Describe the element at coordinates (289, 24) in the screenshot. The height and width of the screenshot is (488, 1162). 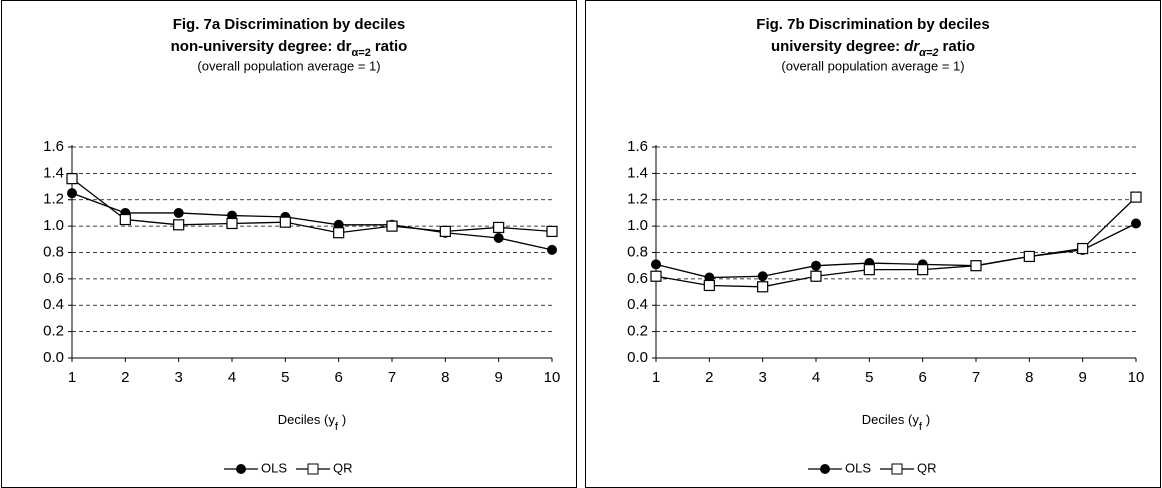
I see `chart-title: Fig. 7a Discrimination by deciles` at that location.